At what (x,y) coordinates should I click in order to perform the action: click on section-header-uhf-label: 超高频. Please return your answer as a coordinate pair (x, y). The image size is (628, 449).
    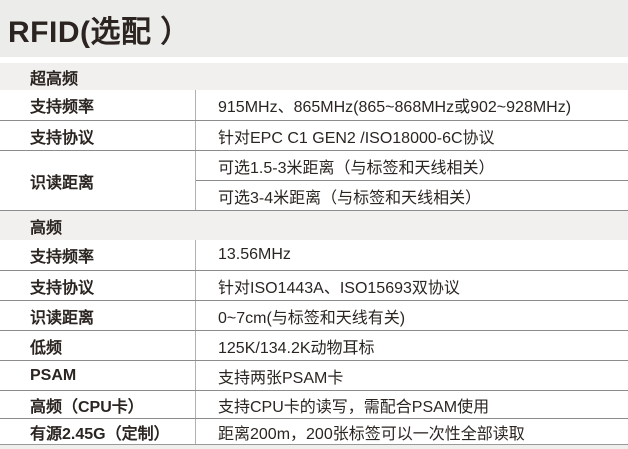
    Looking at the image, I should click on (54, 79).